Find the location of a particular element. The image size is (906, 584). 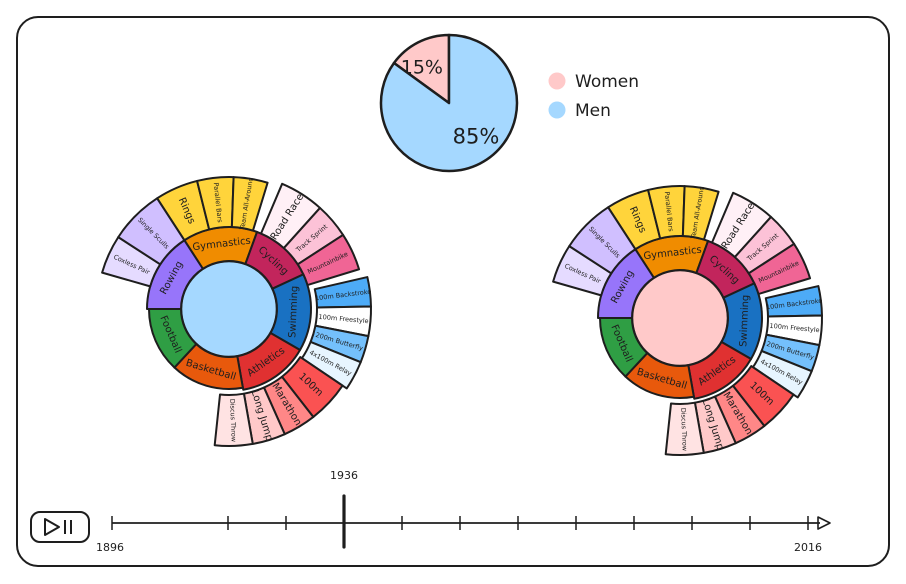

play-pause-icon is located at coordinates (58, 527).